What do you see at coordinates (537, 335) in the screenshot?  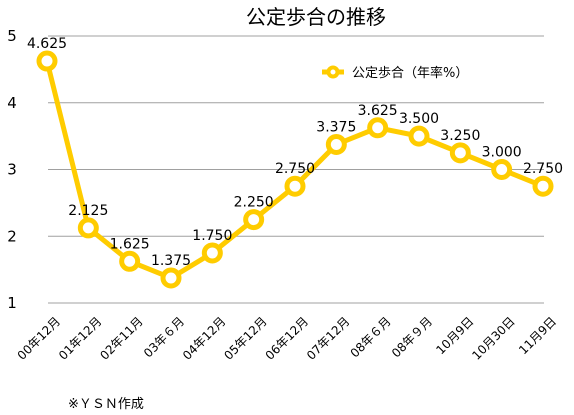 I see `x-tick-label: 11月9日` at bounding box center [537, 335].